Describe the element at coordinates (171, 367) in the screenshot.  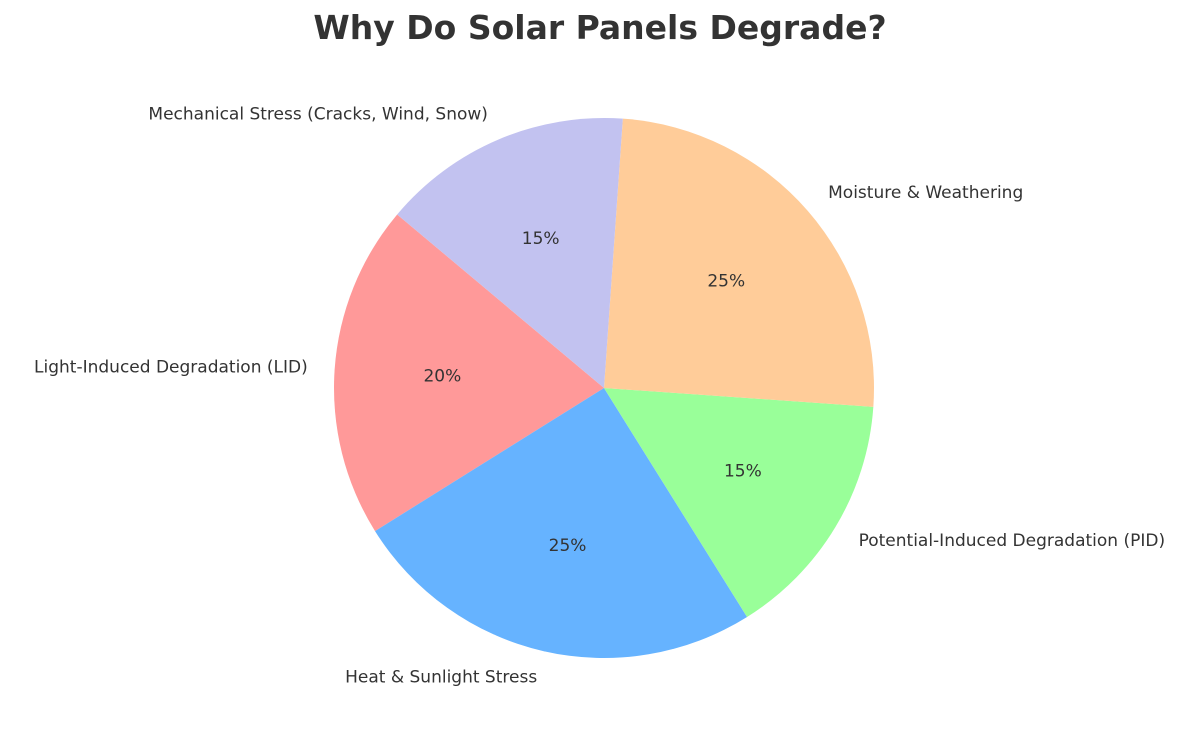
I see `slice-label: Light-Induced Degradation (LID)` at that location.